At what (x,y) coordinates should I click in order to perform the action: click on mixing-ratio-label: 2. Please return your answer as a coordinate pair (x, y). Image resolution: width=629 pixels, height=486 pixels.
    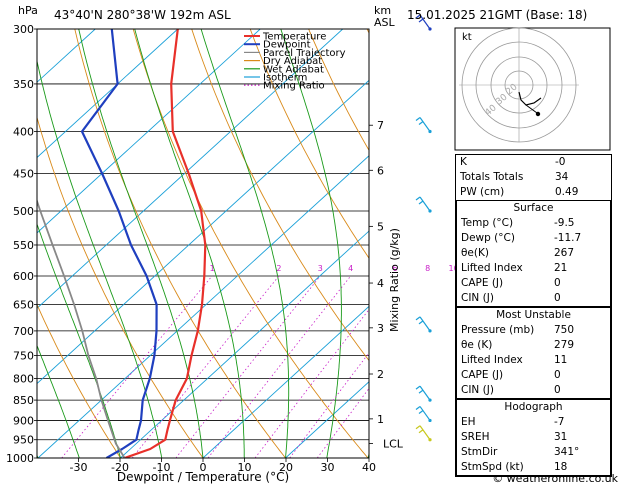
    Looking at the image, I should click on (278, 268).